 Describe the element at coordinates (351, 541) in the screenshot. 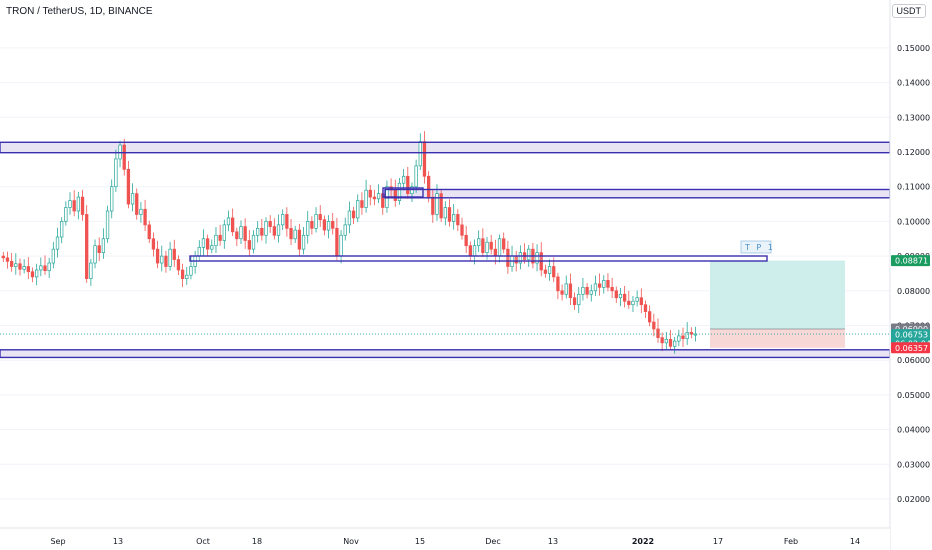

I see `x-tick-label: Nov` at that location.